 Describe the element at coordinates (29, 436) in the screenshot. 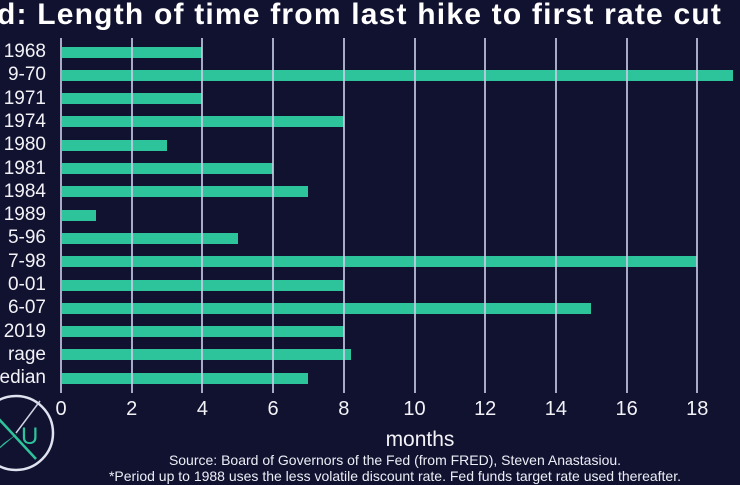

I see `logo-letter: U` at that location.